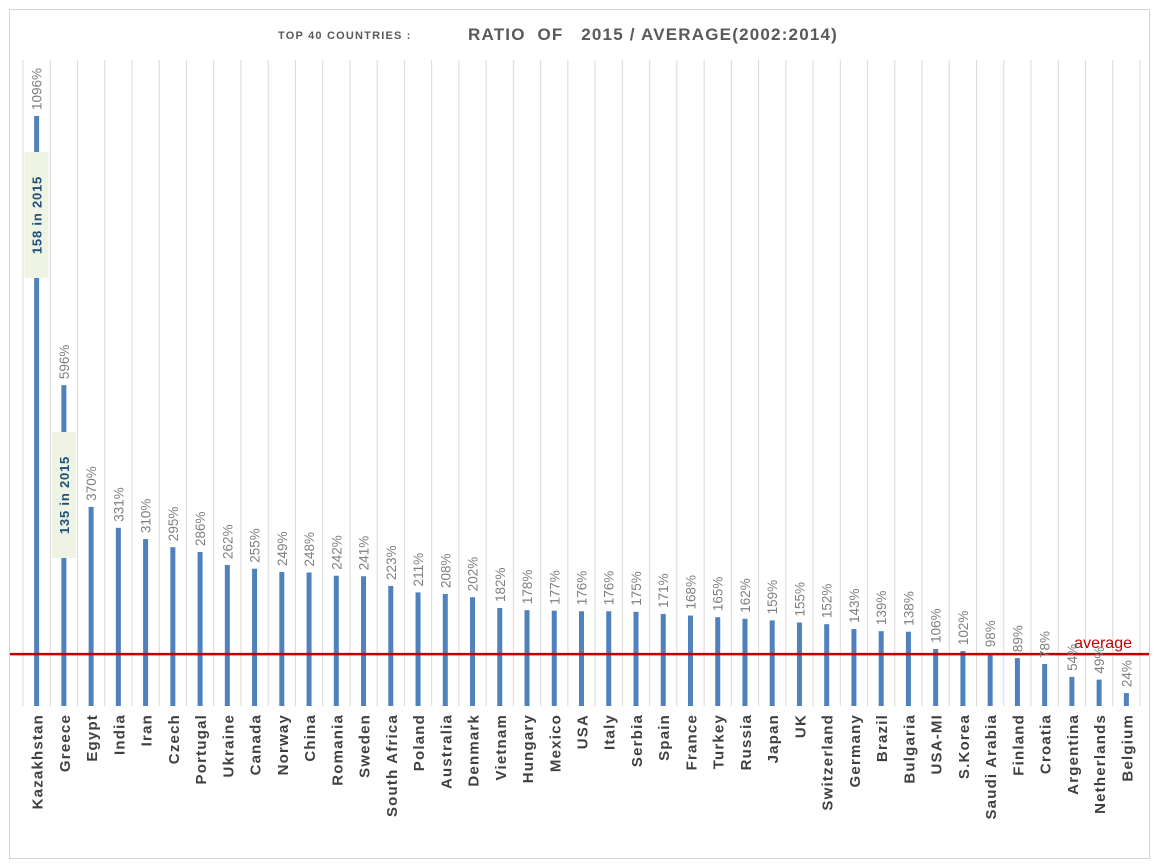  What do you see at coordinates (473, 574) in the screenshot?
I see `value-label: 202%` at bounding box center [473, 574].